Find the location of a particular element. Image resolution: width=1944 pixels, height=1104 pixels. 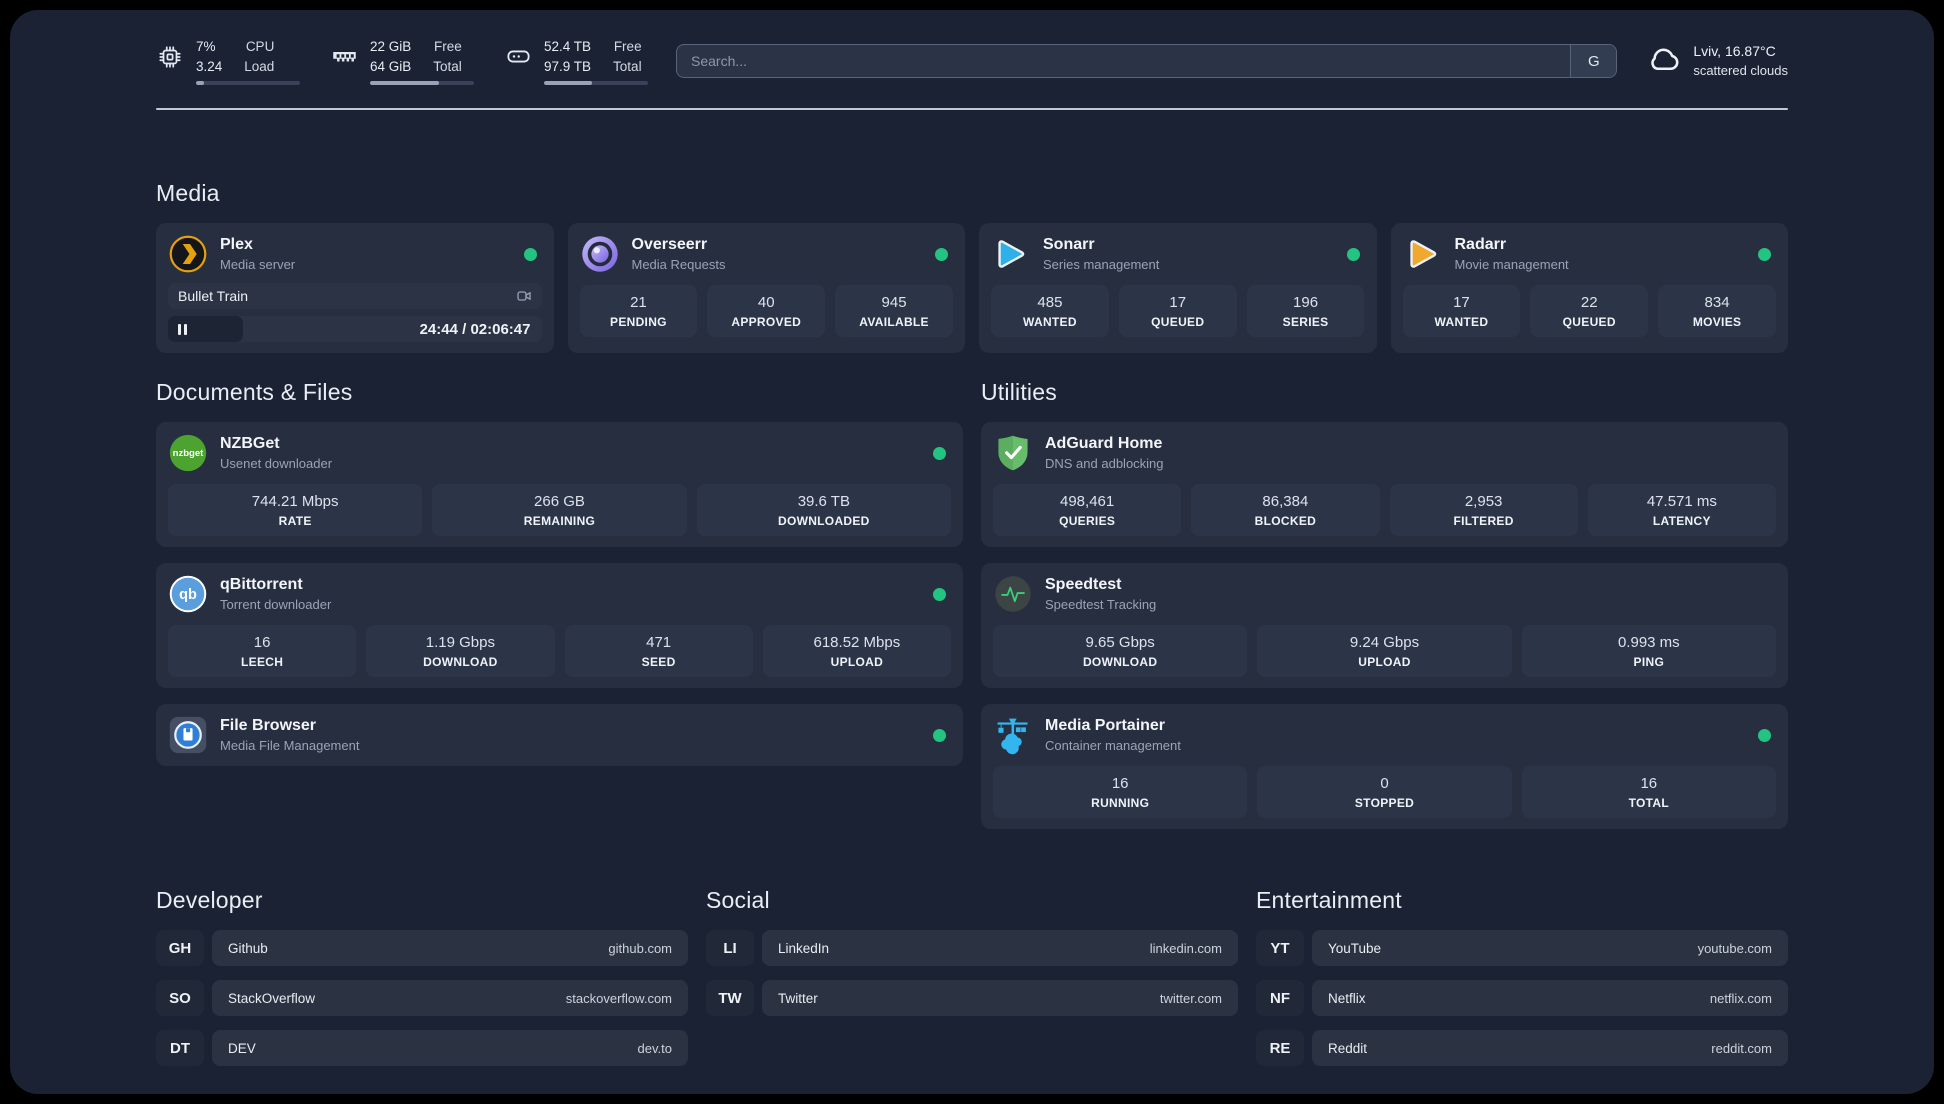

bookmark-twitter: TW Twitter twitter.com is located at coordinates (972, 998).